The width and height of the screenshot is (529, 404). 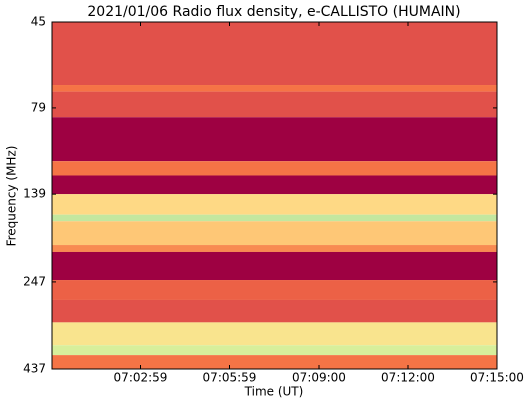 I want to click on x-tick-label: 07:05:59, so click(x=230, y=378).